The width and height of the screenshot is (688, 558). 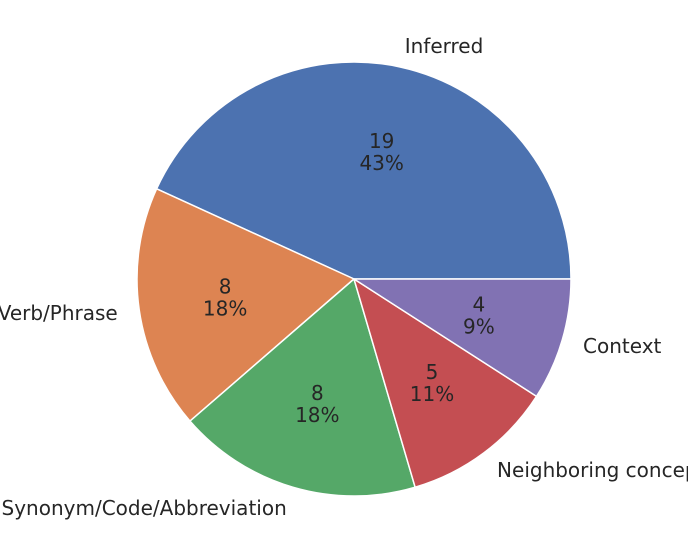 I want to click on pie-slice-verb-phrase, so click(x=245, y=305).